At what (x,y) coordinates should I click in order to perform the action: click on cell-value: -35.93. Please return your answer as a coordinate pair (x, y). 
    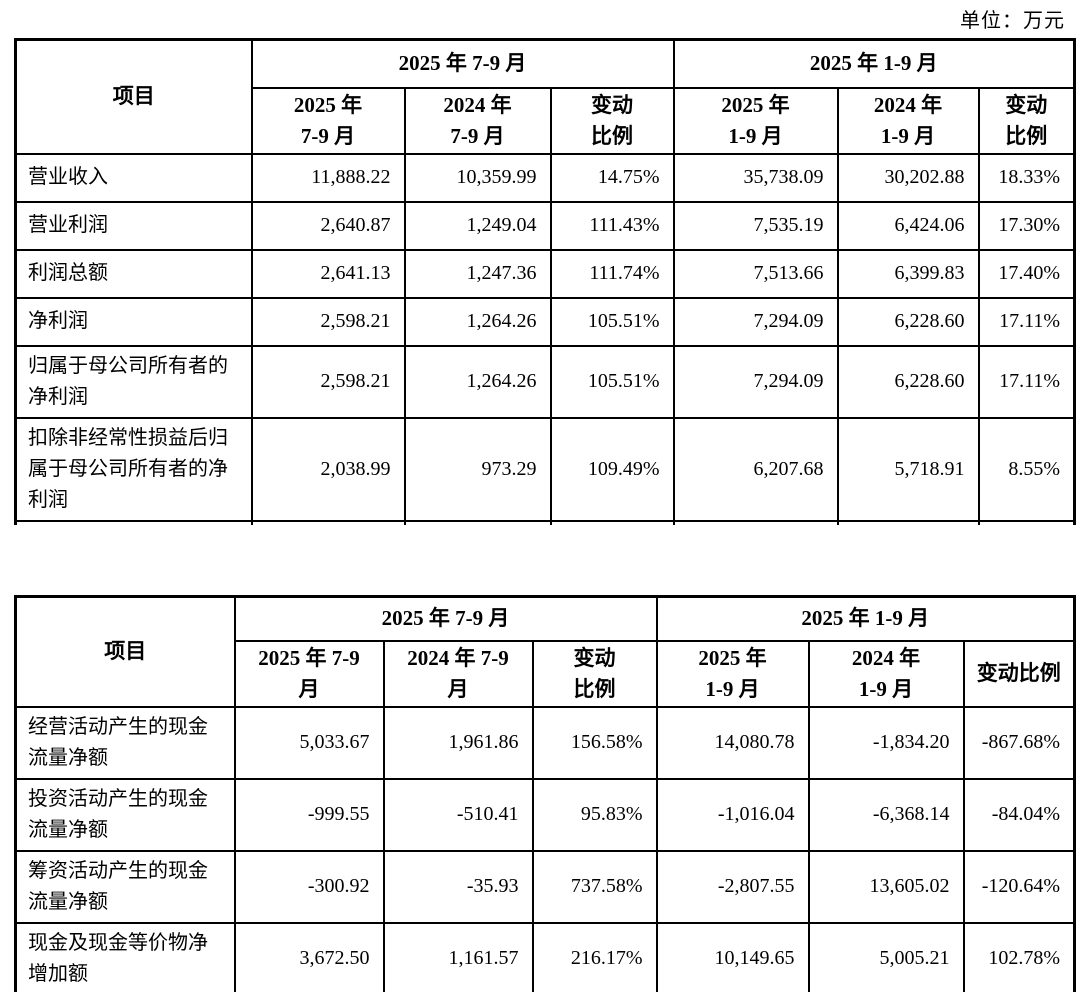
    Looking at the image, I should click on (458, 886).